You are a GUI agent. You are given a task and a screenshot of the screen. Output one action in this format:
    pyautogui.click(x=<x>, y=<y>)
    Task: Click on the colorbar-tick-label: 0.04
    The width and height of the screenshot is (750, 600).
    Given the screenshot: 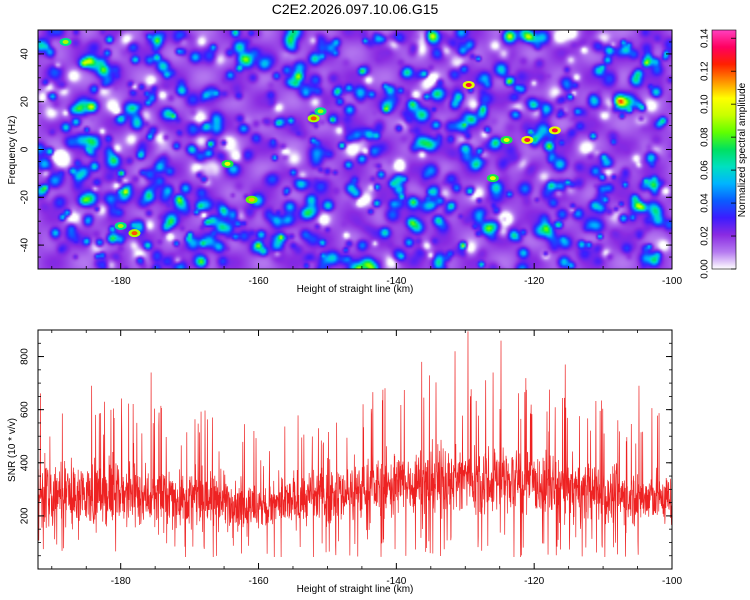 What is the action you would take?
    pyautogui.click(x=705, y=203)
    